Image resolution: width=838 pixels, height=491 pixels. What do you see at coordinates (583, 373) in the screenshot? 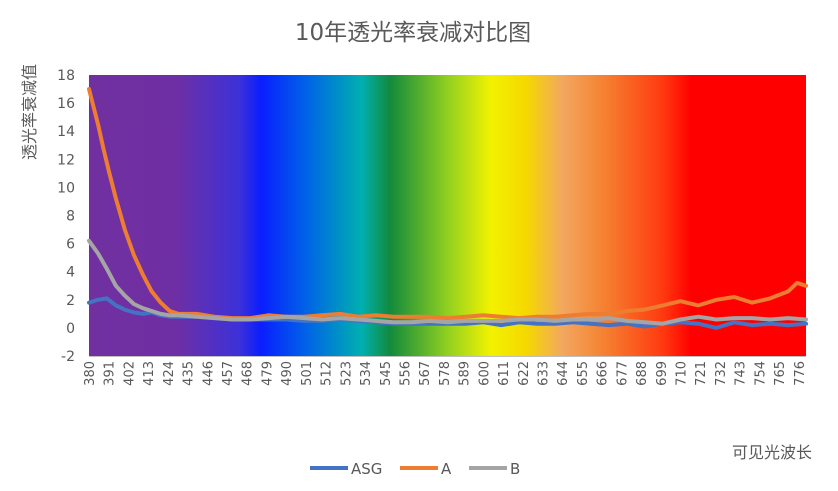
I see `x-tick-label: 655` at bounding box center [583, 373].